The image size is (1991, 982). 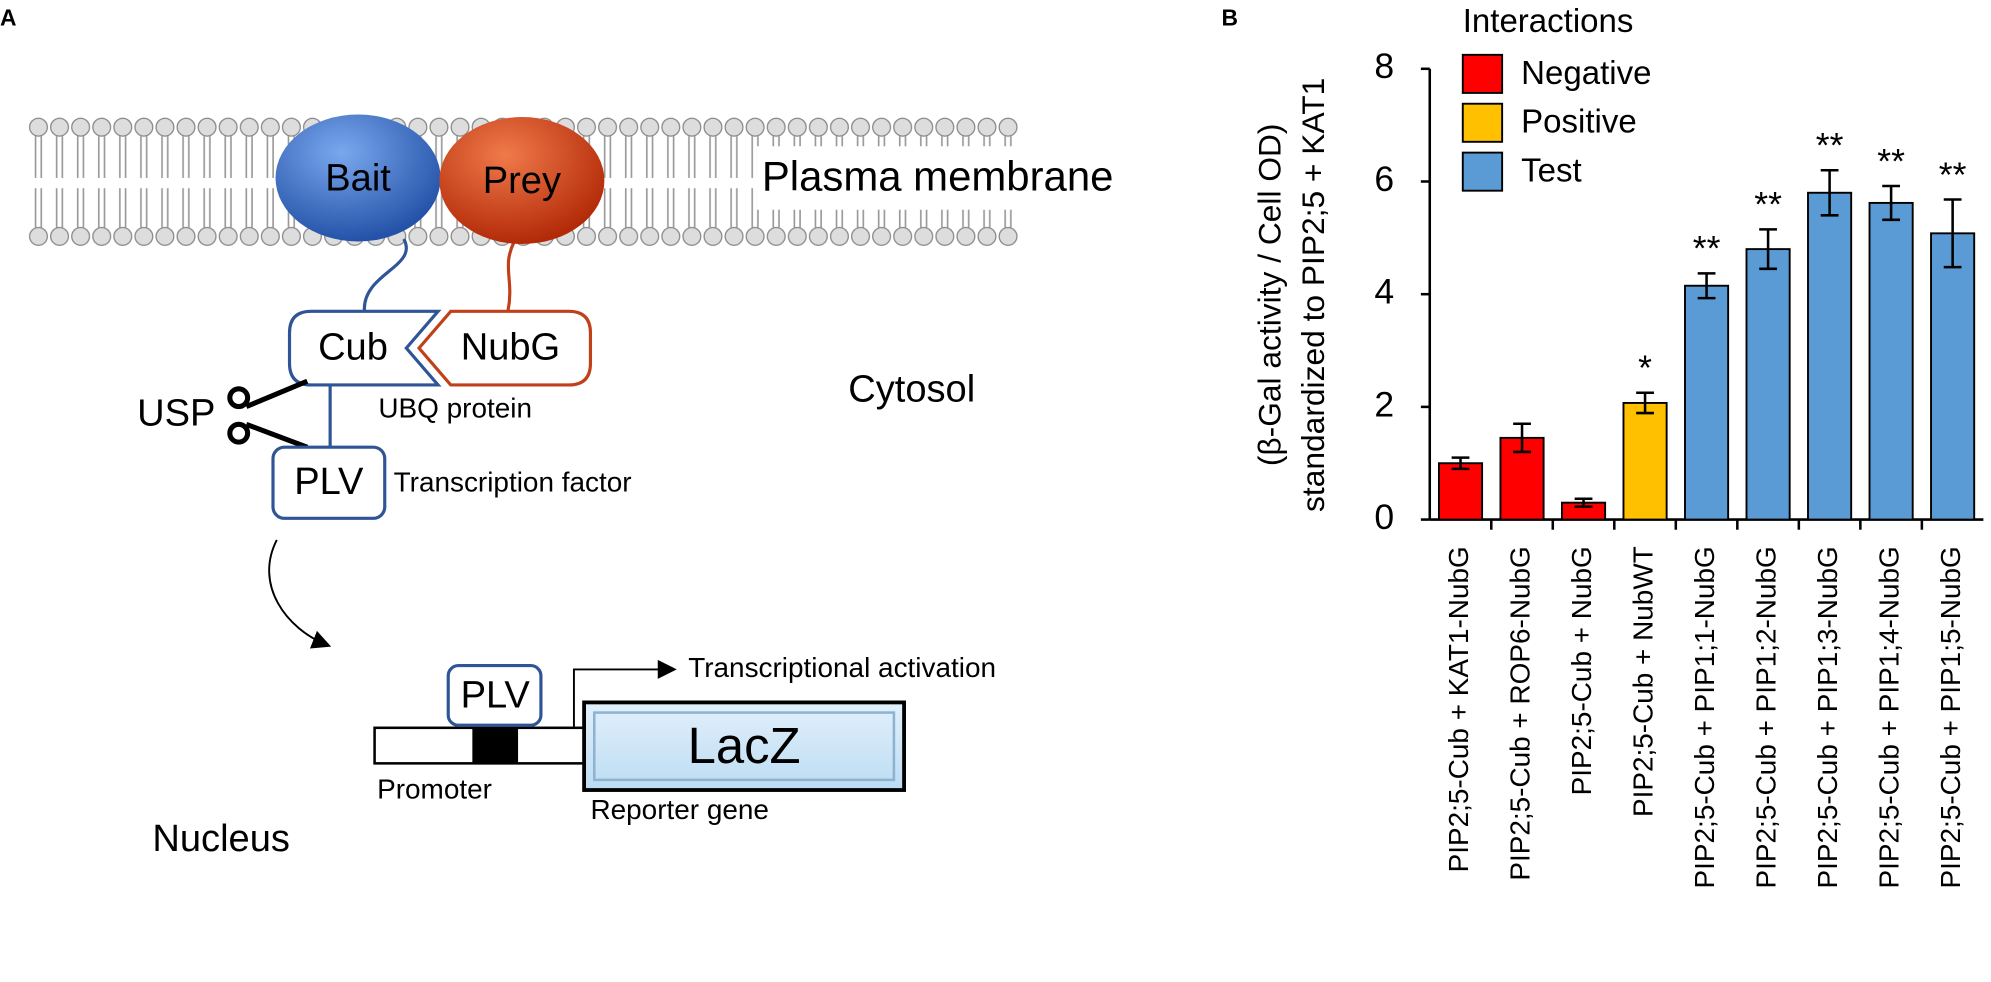 I want to click on prey-label: Prey, so click(x=522, y=181).